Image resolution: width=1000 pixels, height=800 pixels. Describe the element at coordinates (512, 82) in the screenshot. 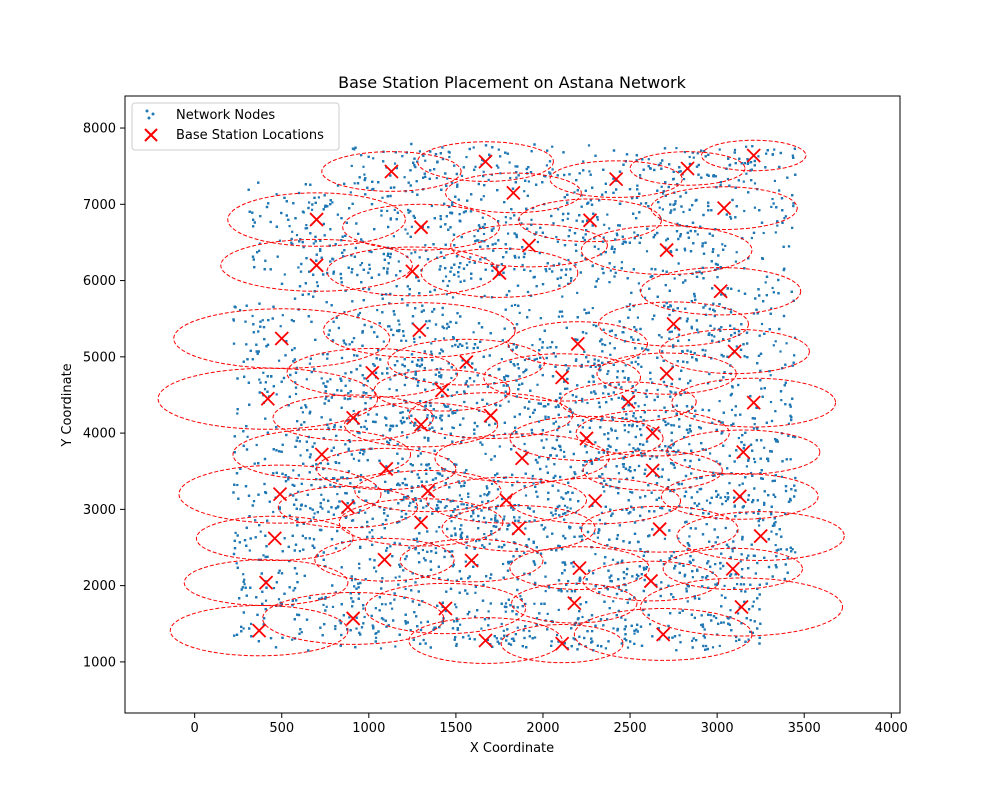

I see `chart-title: Base Station Placement on Astana Network` at that location.